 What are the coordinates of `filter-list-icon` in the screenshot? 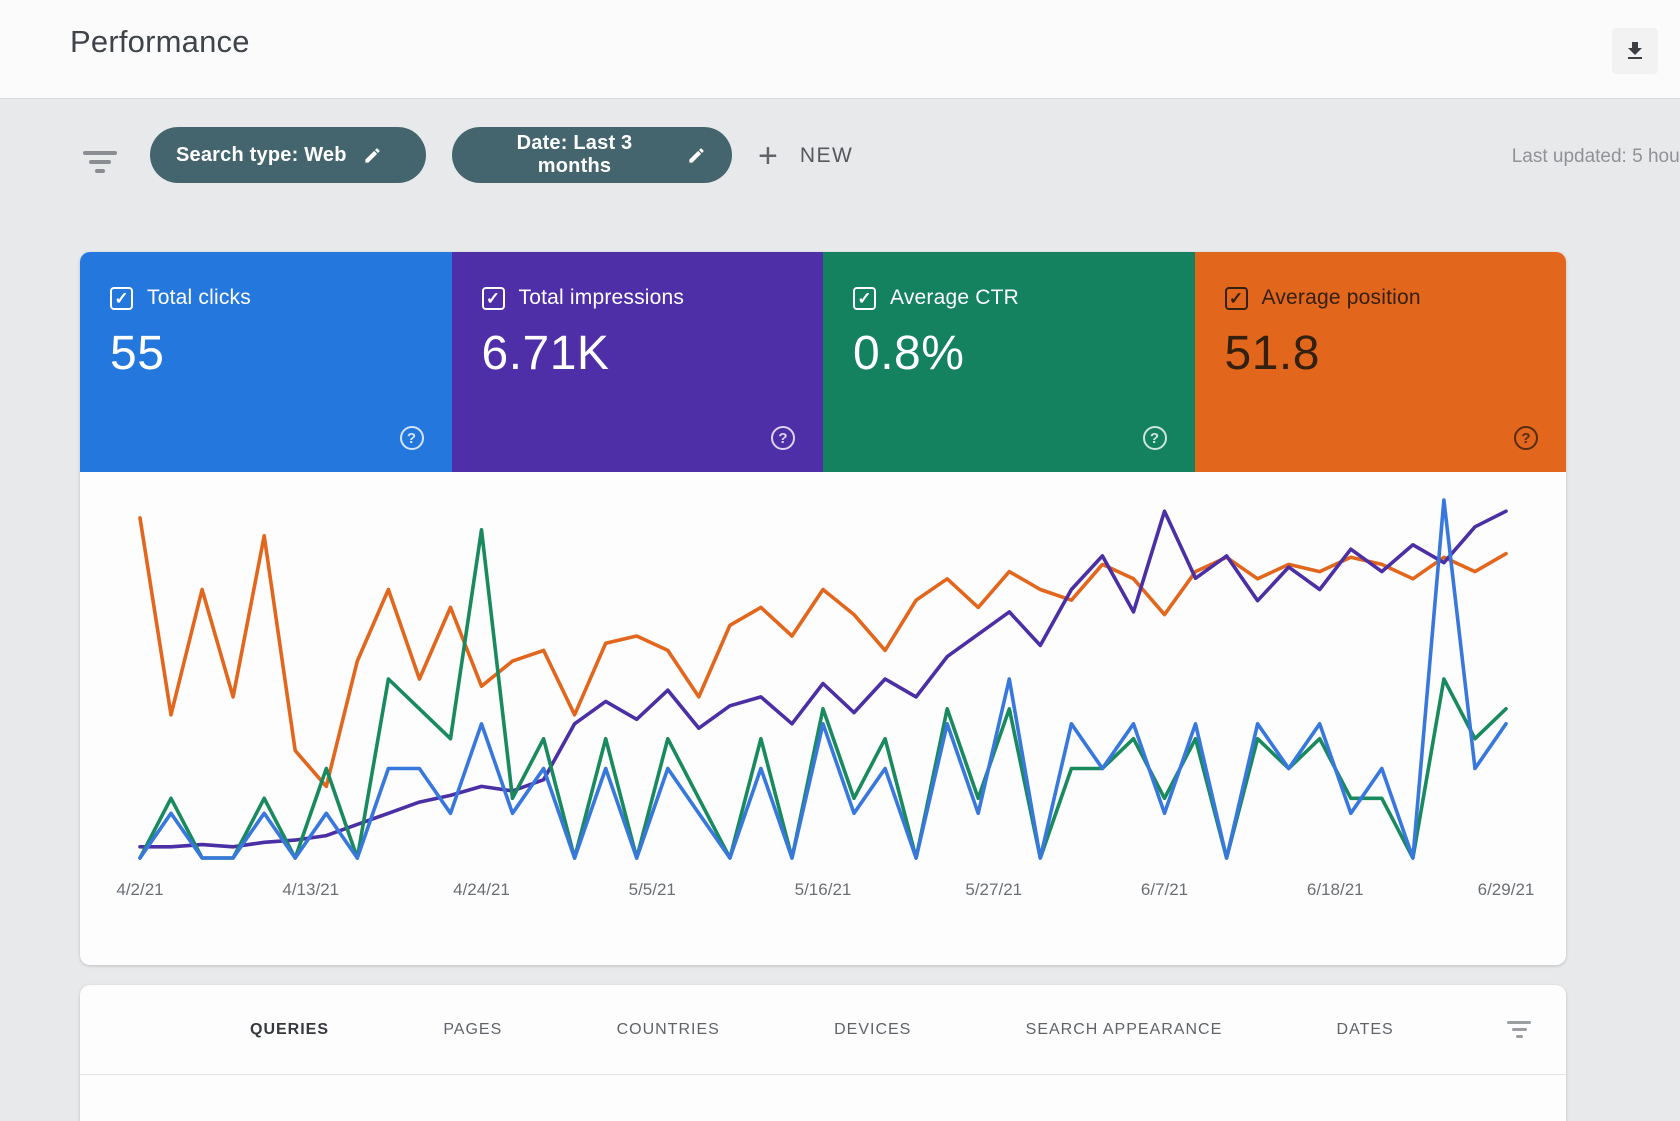 It's located at (100, 164).